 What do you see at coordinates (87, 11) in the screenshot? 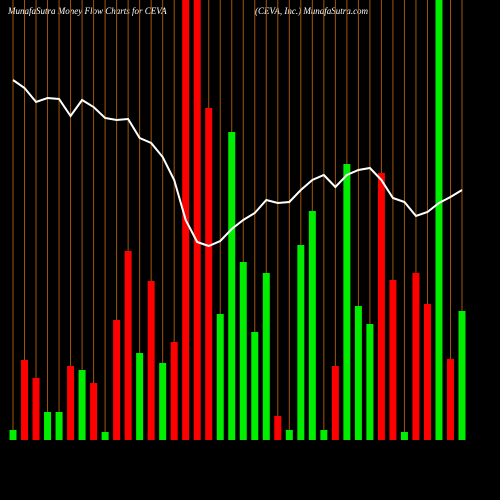
I see `chart-title: MunafaSutra Money Flow Charts for CEVA` at bounding box center [87, 11].